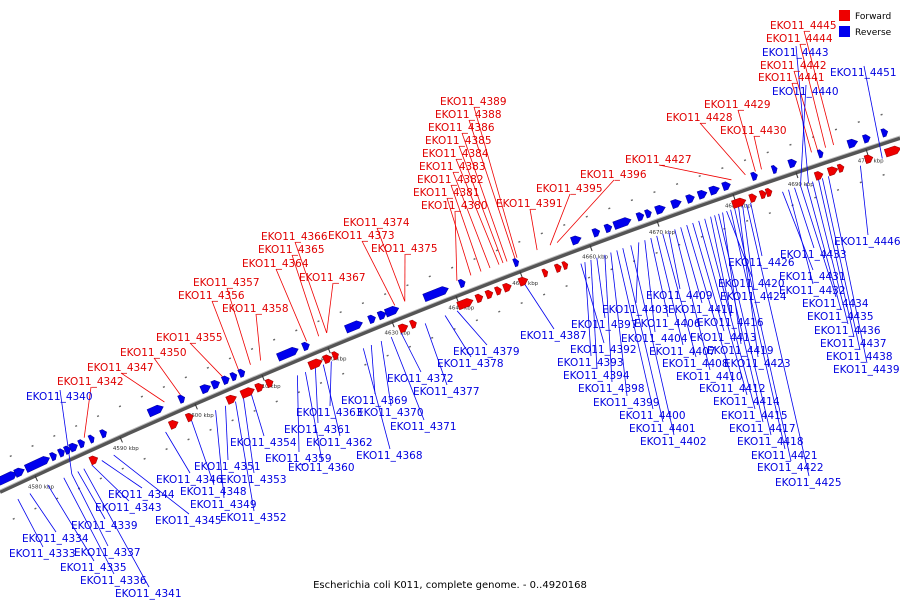  What do you see at coordinates (662, 233) in the screenshot?
I see `tick-label: 4670 kbp` at bounding box center [662, 233].